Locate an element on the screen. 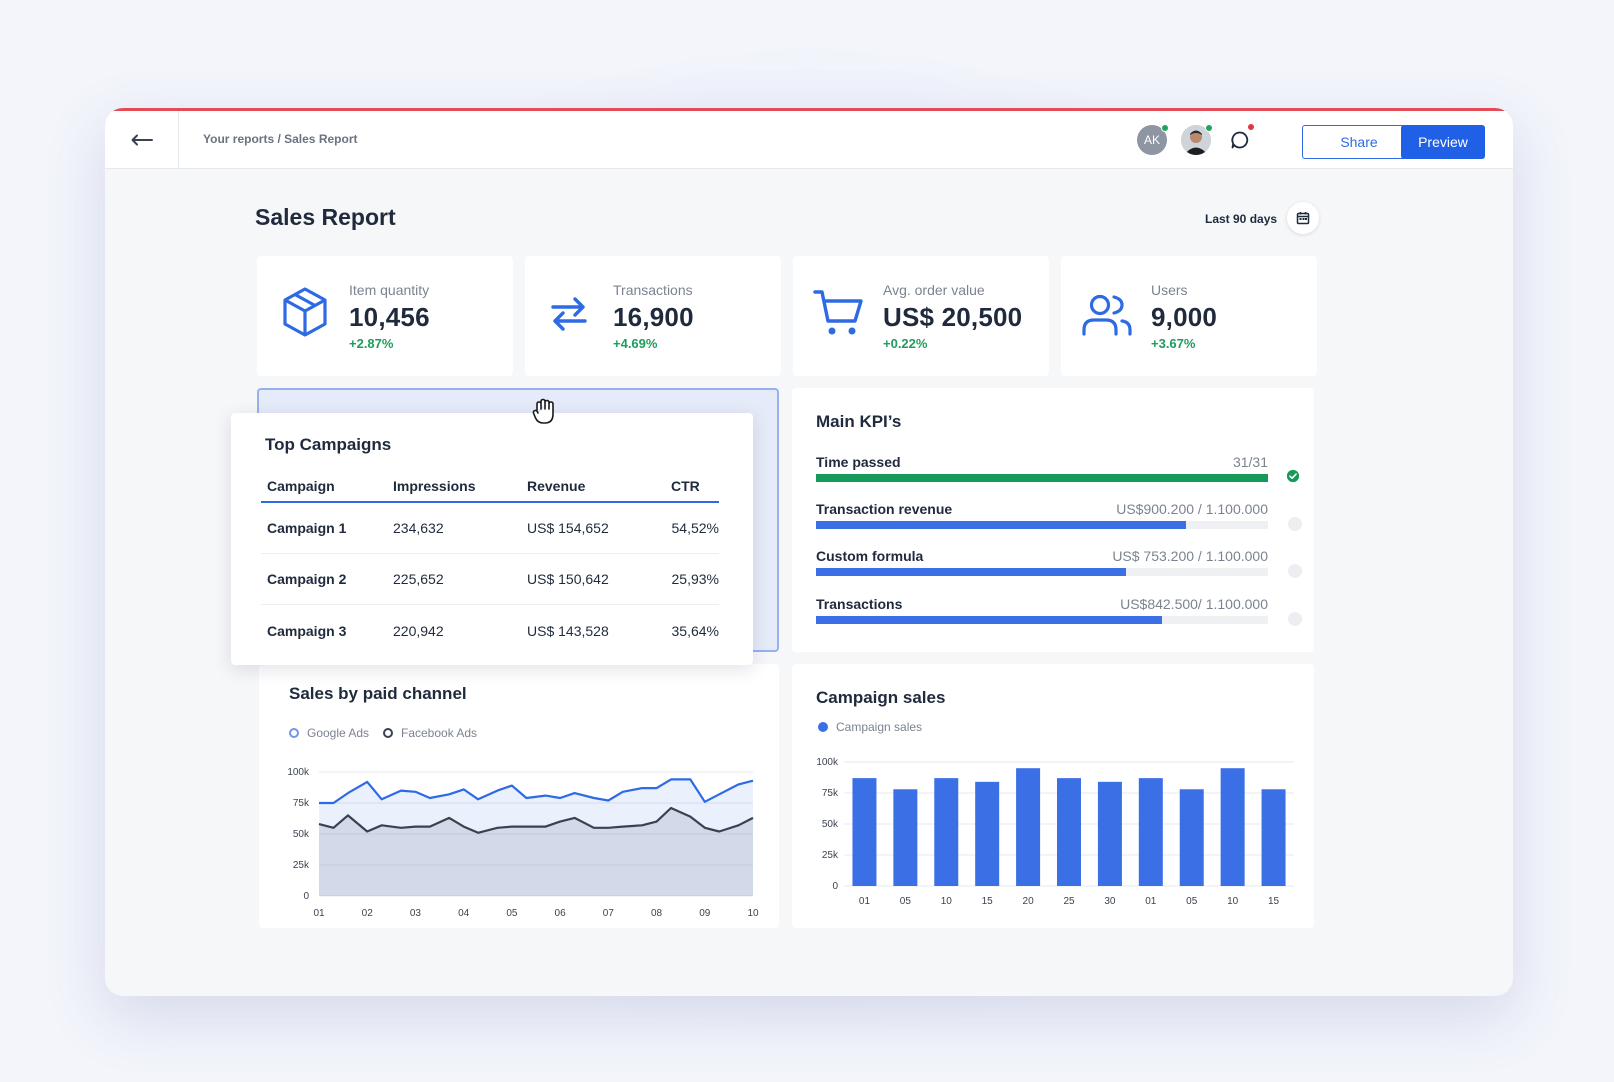 The image size is (1614, 1082). x-tick-label: 01 is located at coordinates (1151, 901).